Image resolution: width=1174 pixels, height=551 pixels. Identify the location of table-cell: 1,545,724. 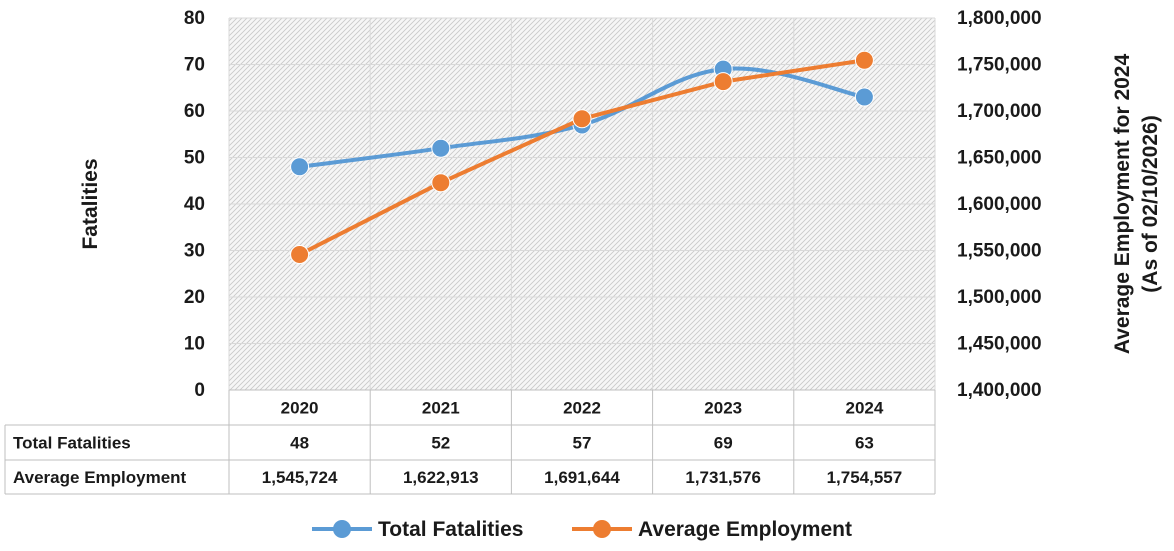
(300, 477).